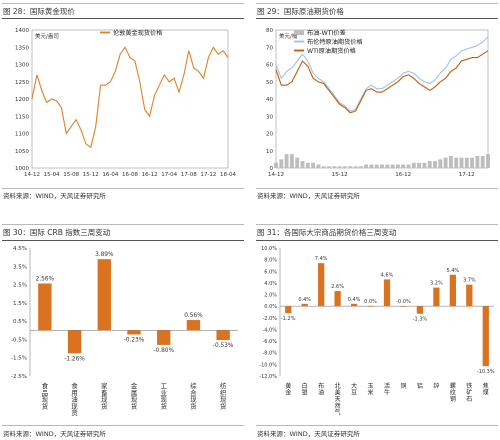  Describe the element at coordinates (45, 385) in the screenshot. I see `category-label-char: 食` at that location.